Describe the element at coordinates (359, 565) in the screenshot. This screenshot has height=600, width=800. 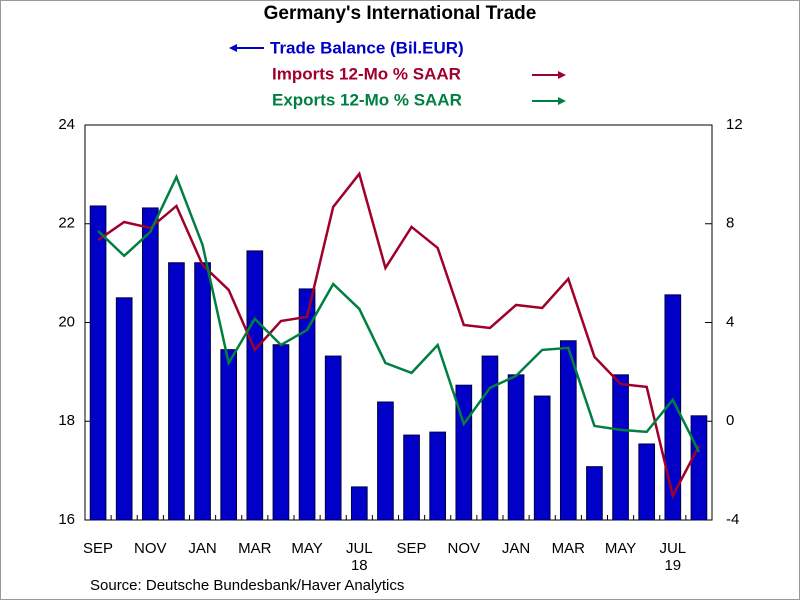
I see `x-year-label: 18` at that location.